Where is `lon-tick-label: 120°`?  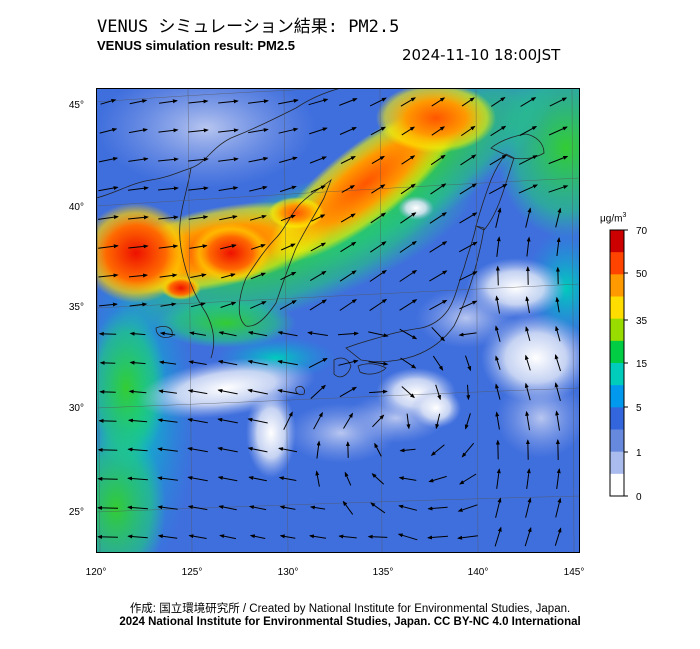 lon-tick-label: 120° is located at coordinates (96, 572).